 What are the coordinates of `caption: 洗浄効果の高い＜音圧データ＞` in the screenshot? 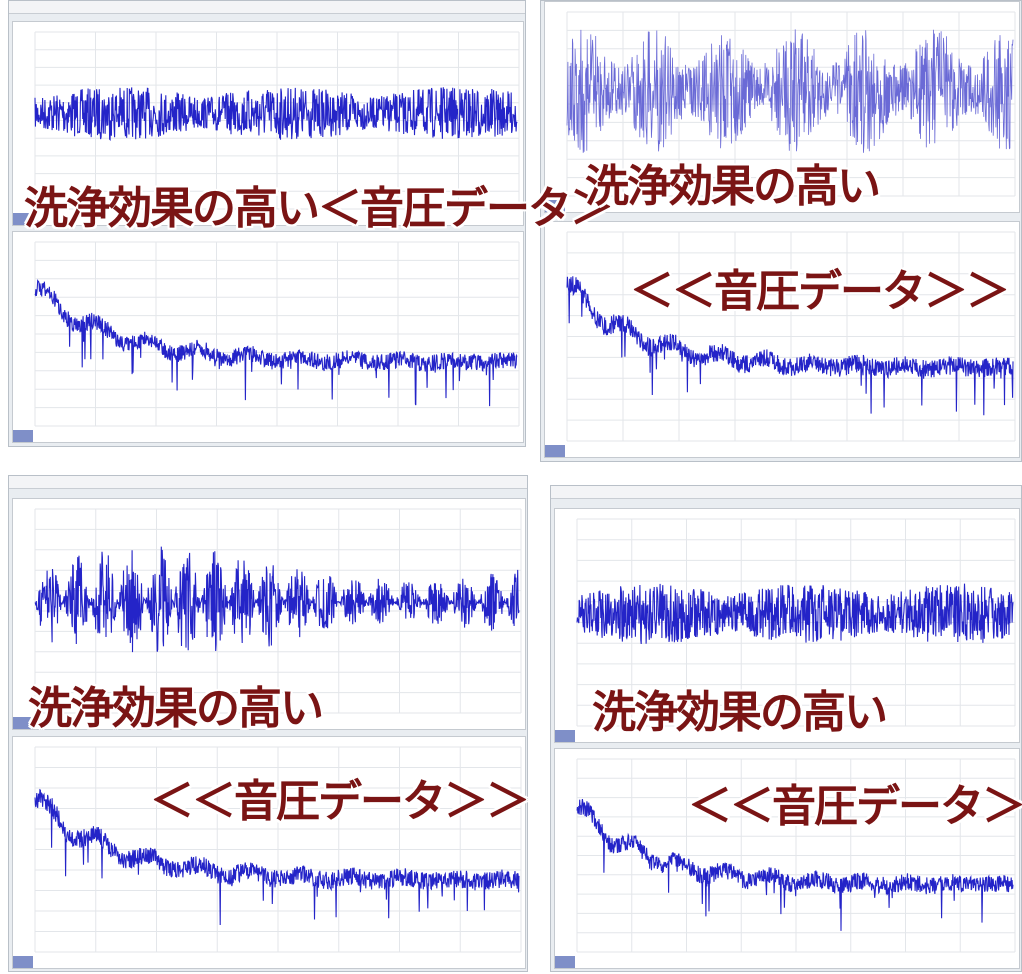 It's located at (319, 208).